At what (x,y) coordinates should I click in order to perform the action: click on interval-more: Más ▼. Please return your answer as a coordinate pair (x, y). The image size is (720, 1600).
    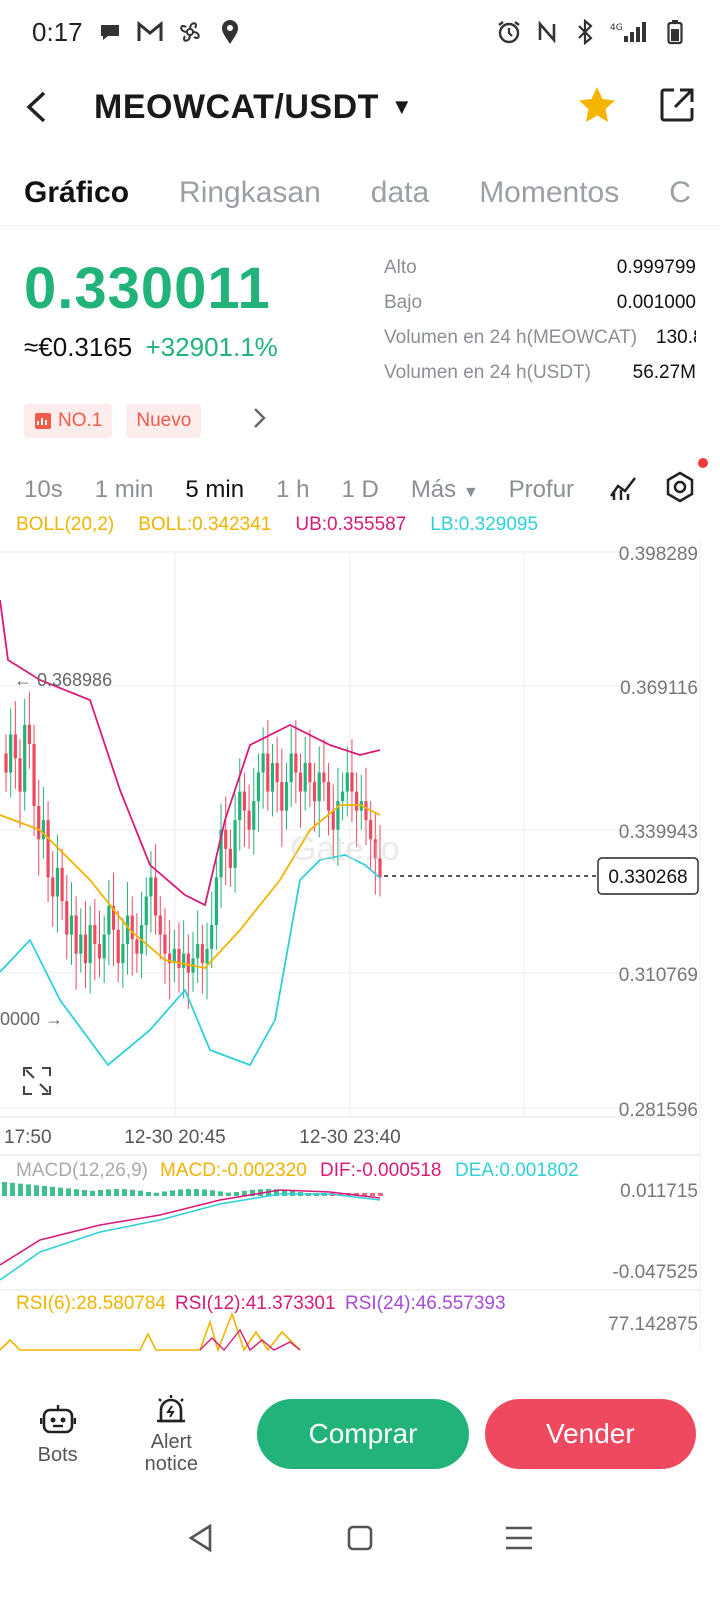
    Looking at the image, I should click on (445, 490).